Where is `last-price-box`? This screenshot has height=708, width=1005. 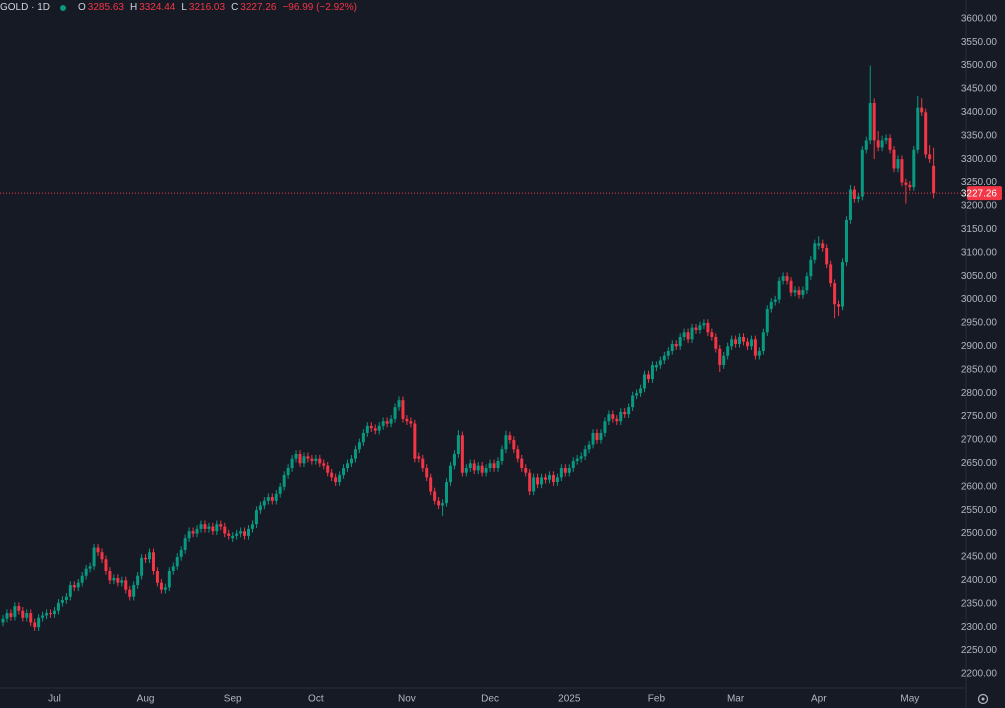
last-price-box is located at coordinates (984, 193).